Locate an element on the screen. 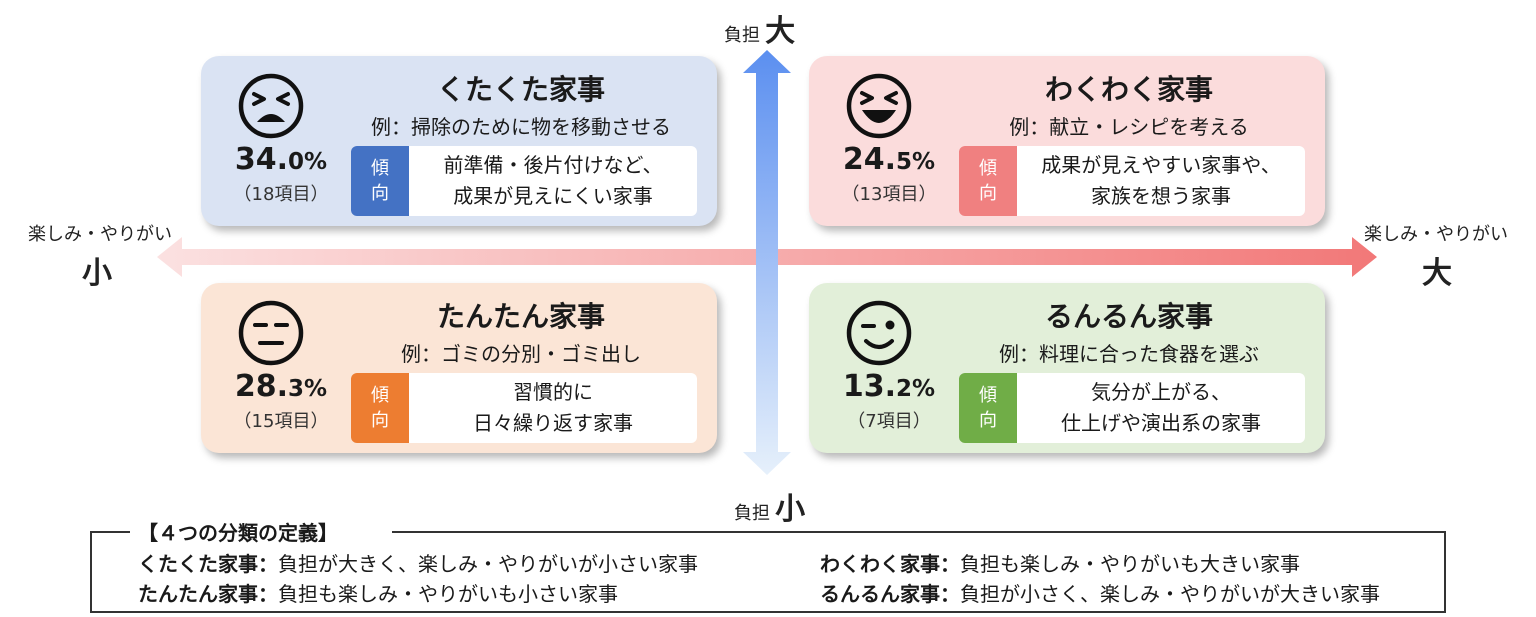 The width and height of the screenshot is (1536, 617). definition-desc: 負担が小さく、楽しみ・やりがいが大きい家事 is located at coordinates (1170, 594).